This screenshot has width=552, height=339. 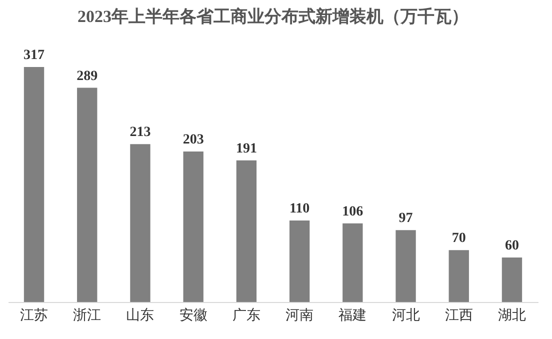 I want to click on x-tick-label: 山东, so click(x=140, y=316).